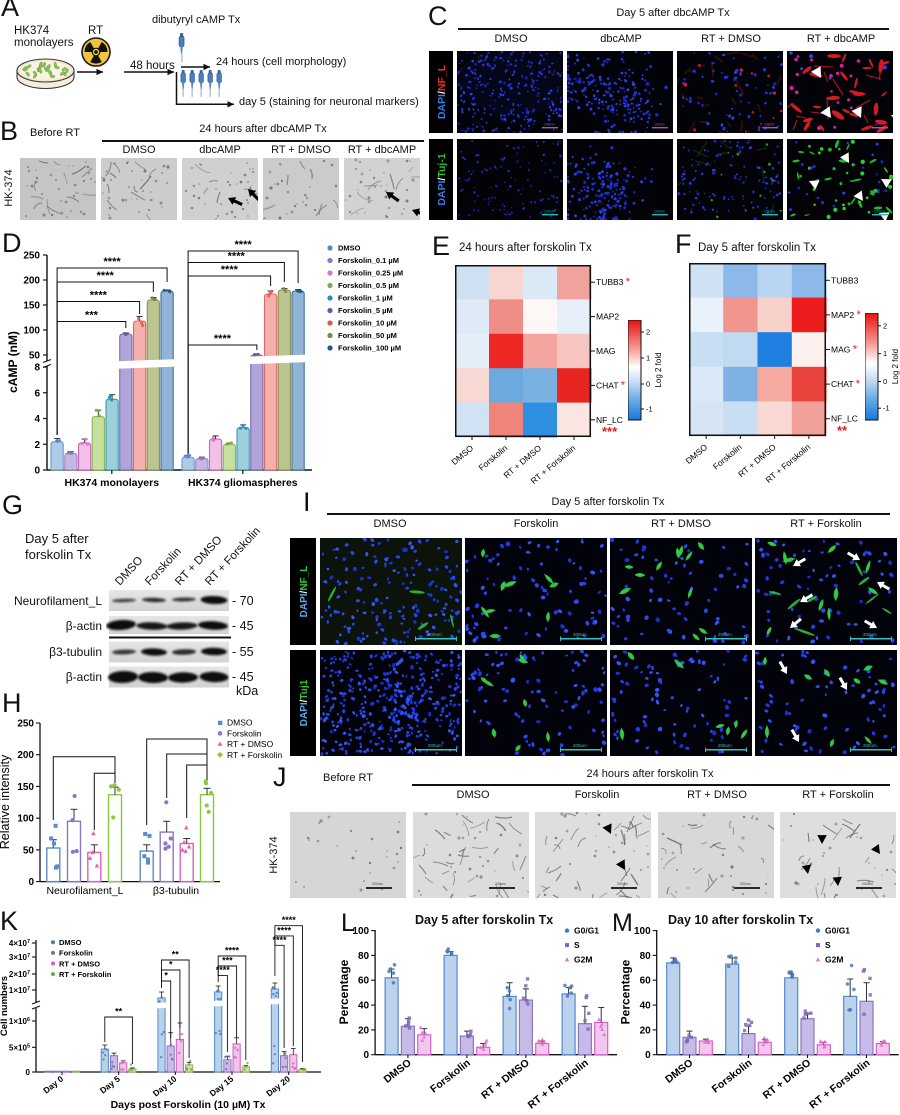  I want to click on svg-text: HK374 gliomaspheres, so click(243, 483).